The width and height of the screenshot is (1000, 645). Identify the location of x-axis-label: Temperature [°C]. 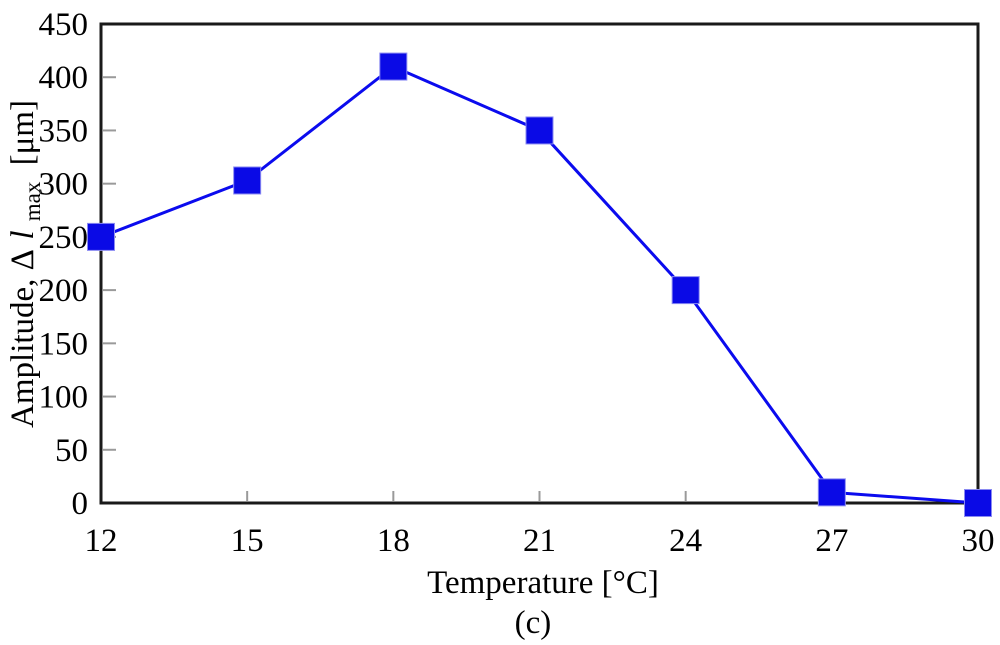
(543, 583).